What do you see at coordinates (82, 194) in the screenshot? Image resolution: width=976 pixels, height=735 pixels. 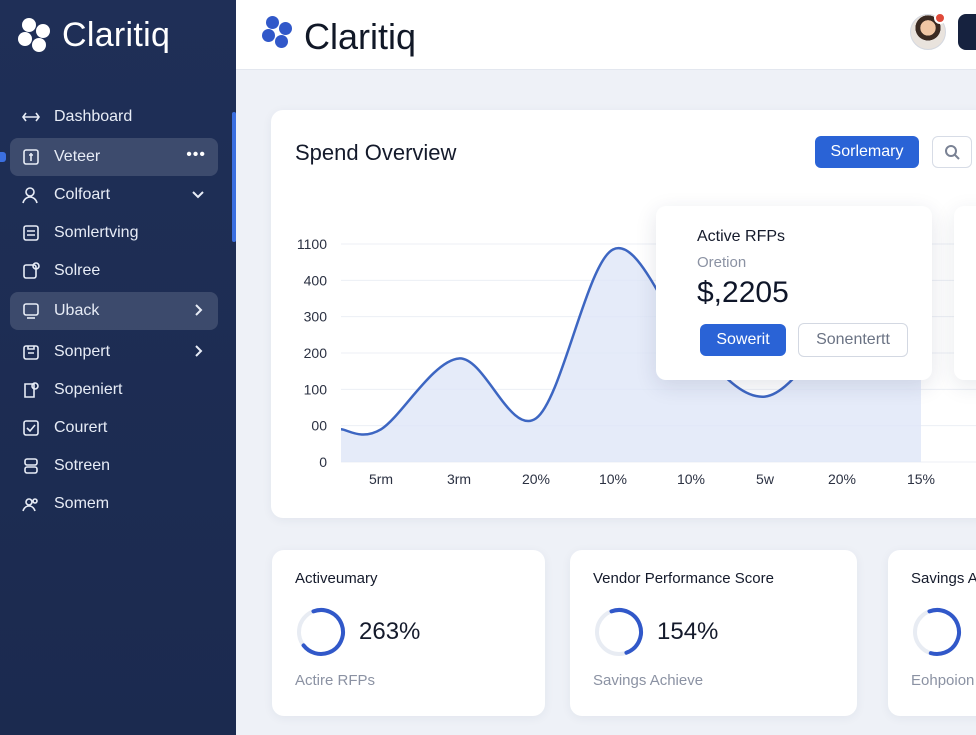 I see `sidebar-item-label: Colfoart` at bounding box center [82, 194].